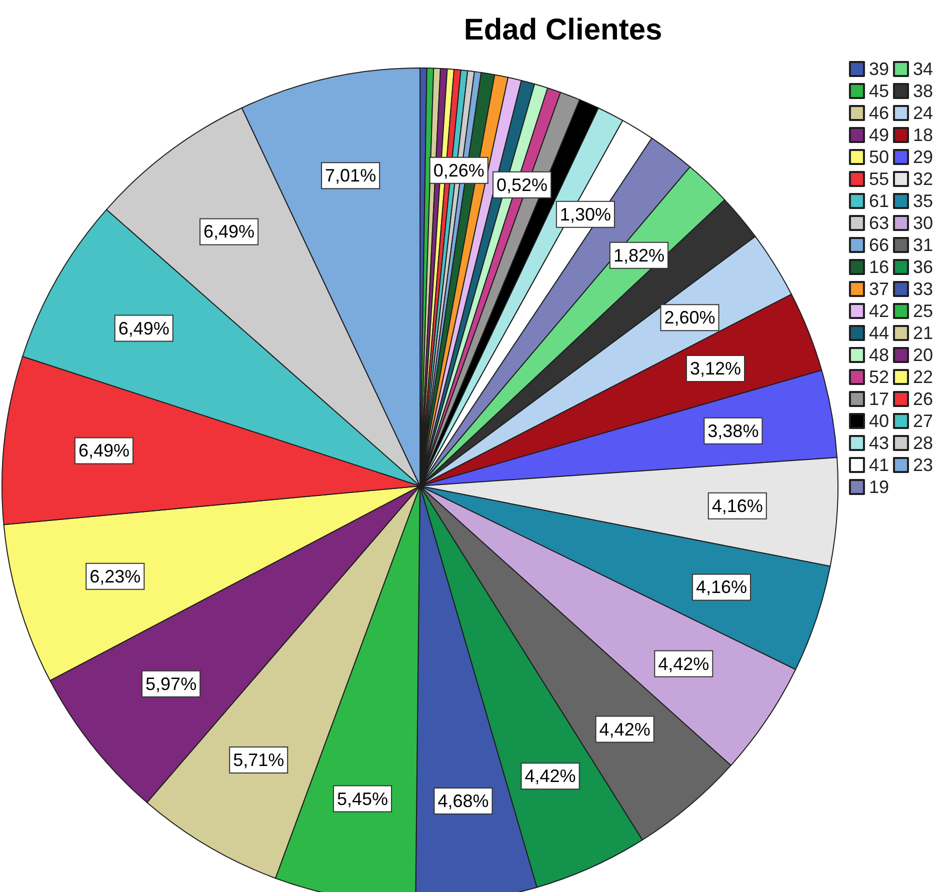  What do you see at coordinates (923, 465) in the screenshot?
I see `legend-label: 23` at bounding box center [923, 465].